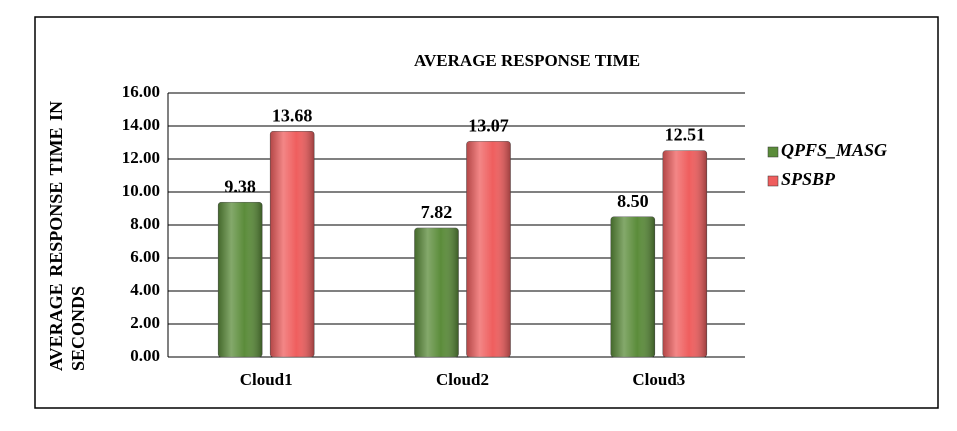  I want to click on y-tick-label: 16.00, so click(141, 91).